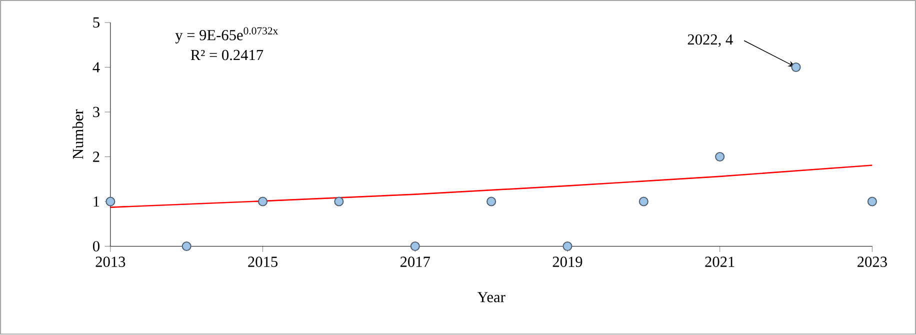 The height and width of the screenshot is (335, 916). What do you see at coordinates (78, 135) in the screenshot?
I see `y-axis-title: Number` at bounding box center [78, 135].